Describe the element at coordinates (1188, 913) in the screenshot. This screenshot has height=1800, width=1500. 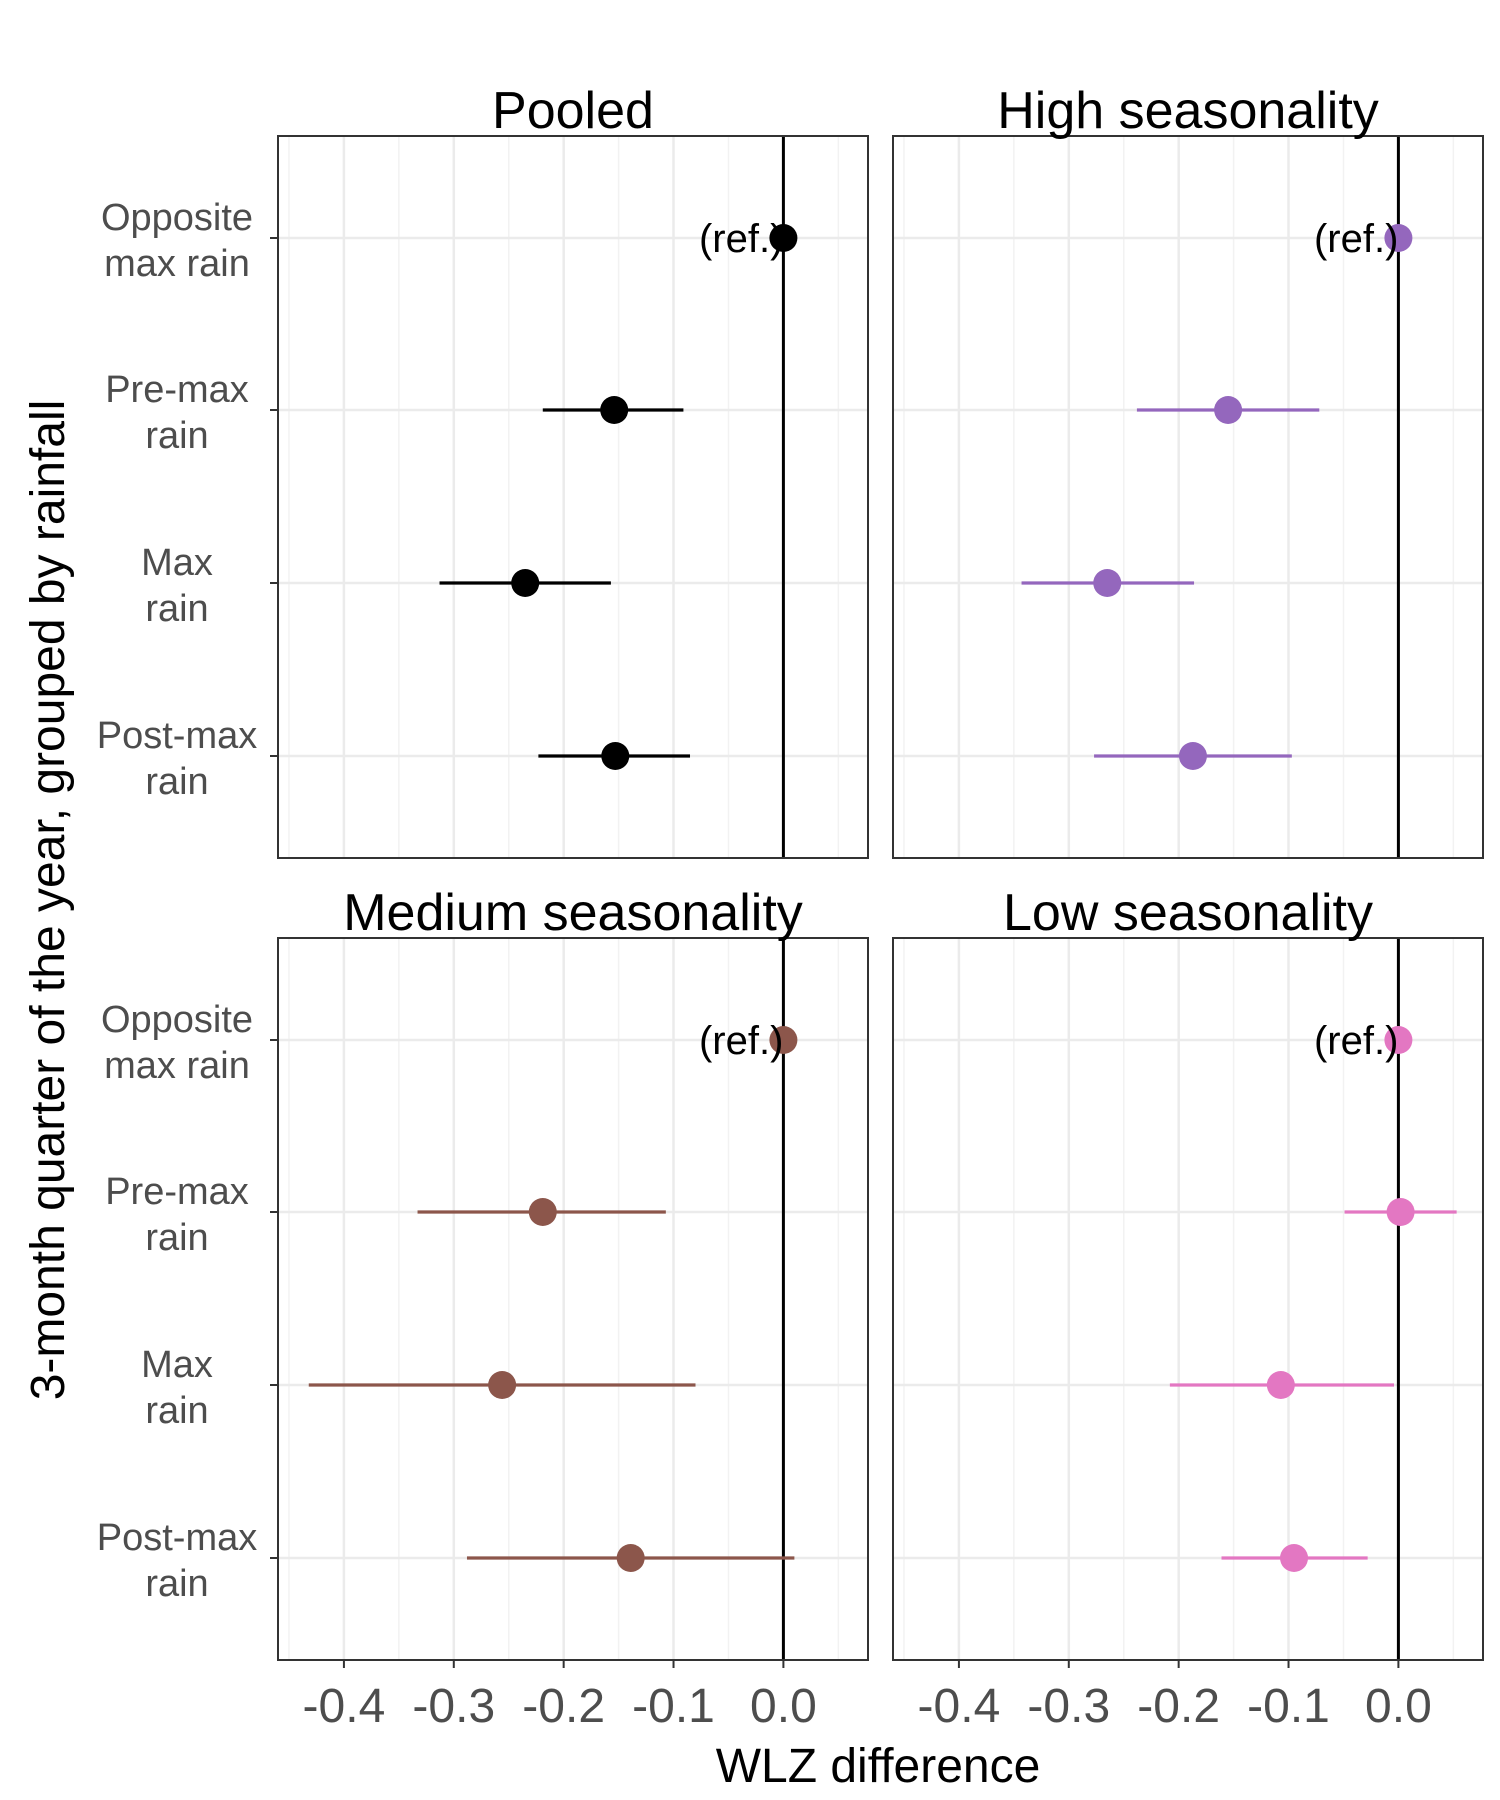
I see `panel-title: Low seasonality` at that location.